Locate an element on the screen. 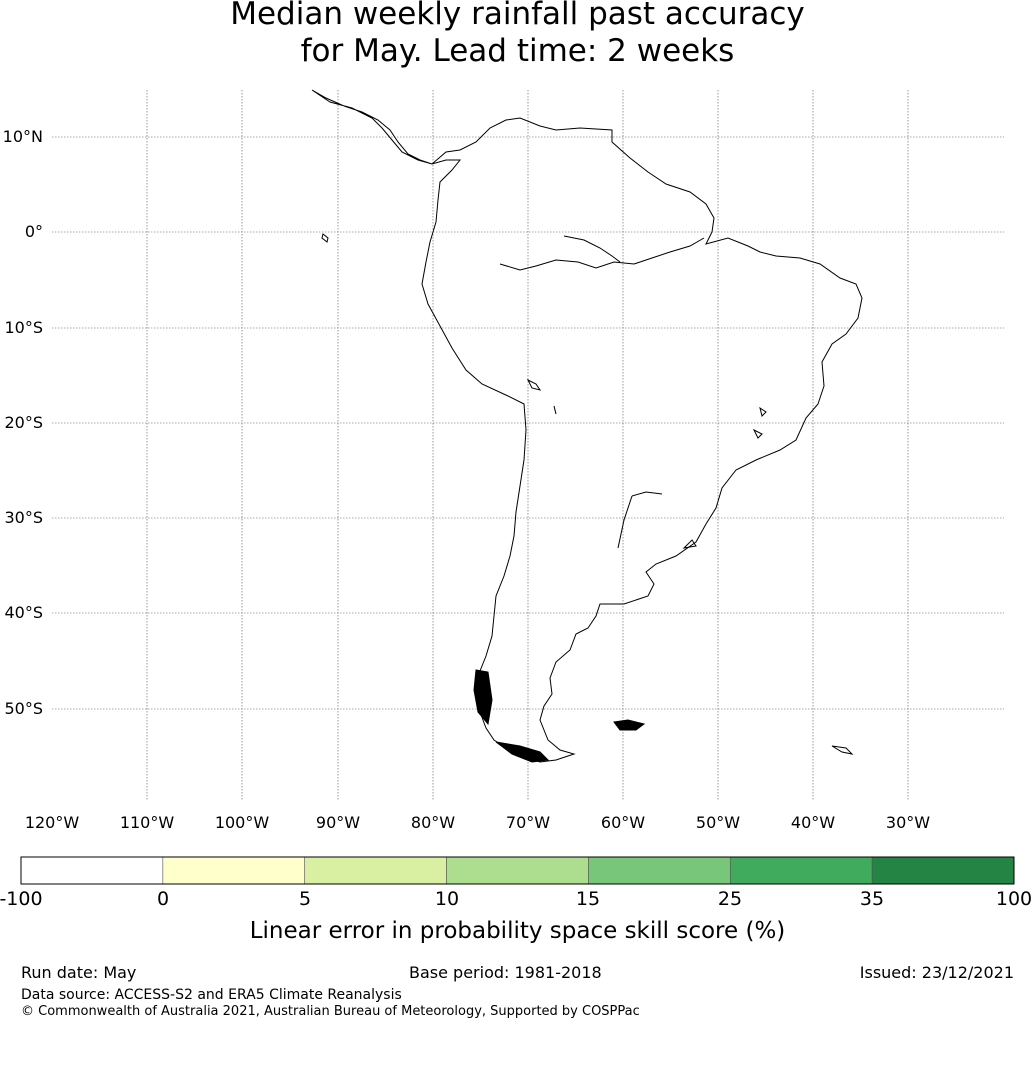 The height and width of the screenshot is (1065, 1035). colorbar is located at coordinates (517, 870).